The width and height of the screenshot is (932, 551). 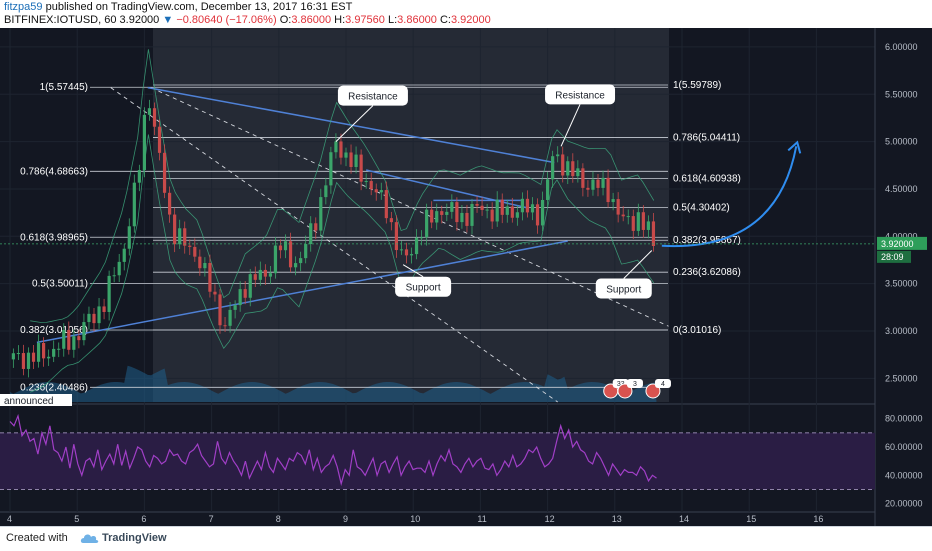 What do you see at coordinates (901, 236) in the screenshot?
I see `price-tick-label: 4.00000` at bounding box center [901, 236].